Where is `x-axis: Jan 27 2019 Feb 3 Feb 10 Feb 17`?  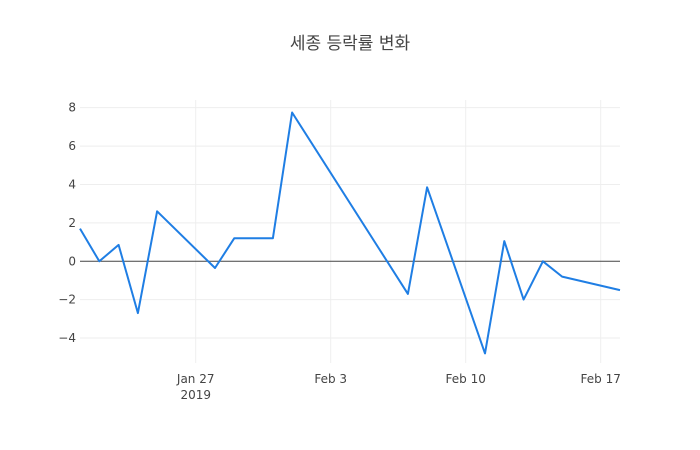
x-axis: Jan 27 2019 Feb 3 Feb 10 Feb 17 is located at coordinates (398, 387).